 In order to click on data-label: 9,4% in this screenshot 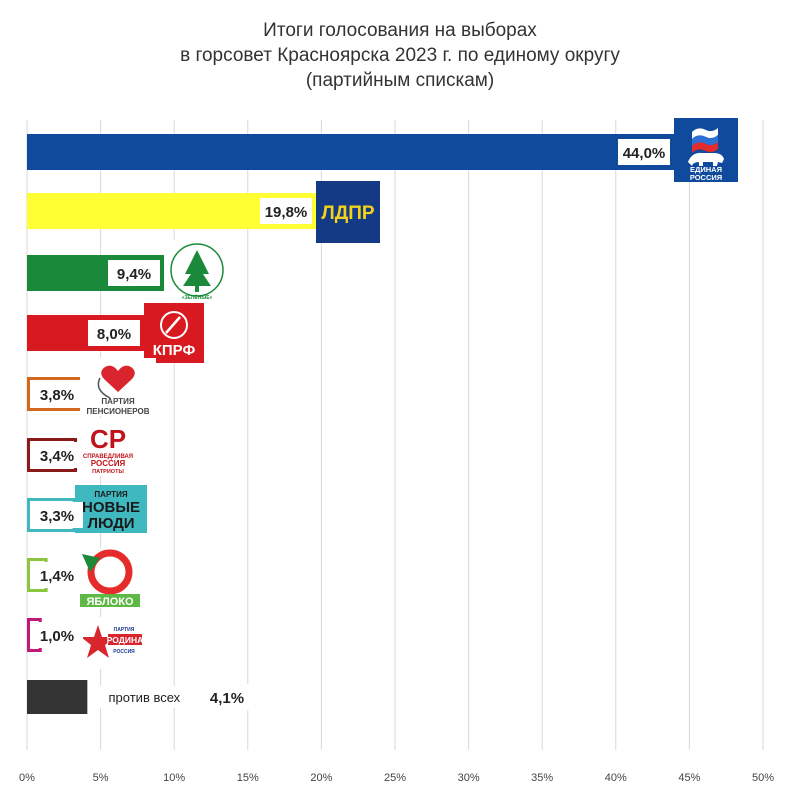, I will do `click(134, 274)`.